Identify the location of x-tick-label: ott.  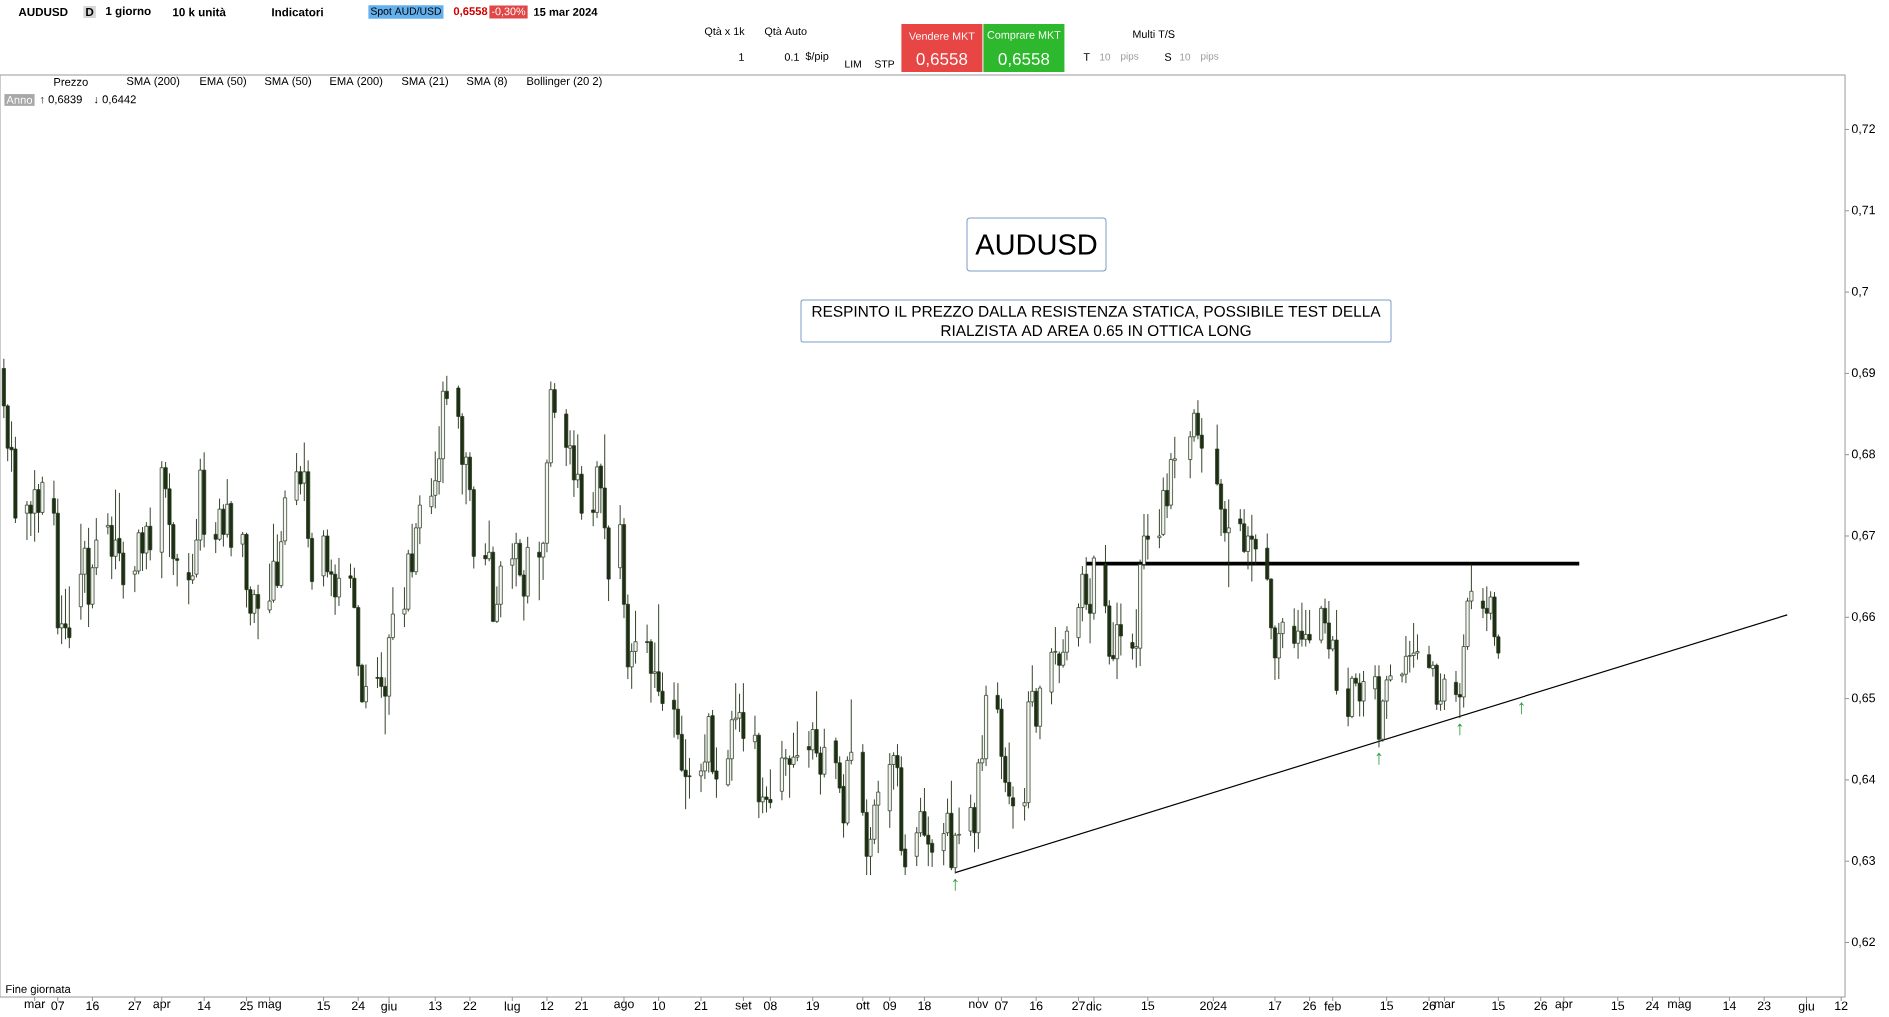
(863, 1005).